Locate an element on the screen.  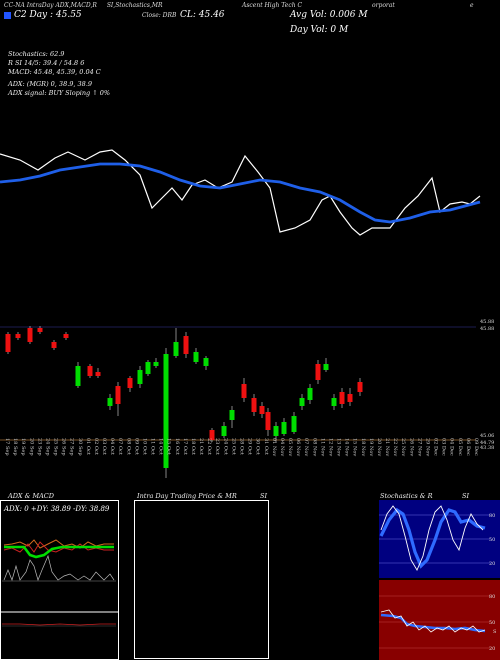
stochastics-si-label: SI is located at coordinates (466, 496).